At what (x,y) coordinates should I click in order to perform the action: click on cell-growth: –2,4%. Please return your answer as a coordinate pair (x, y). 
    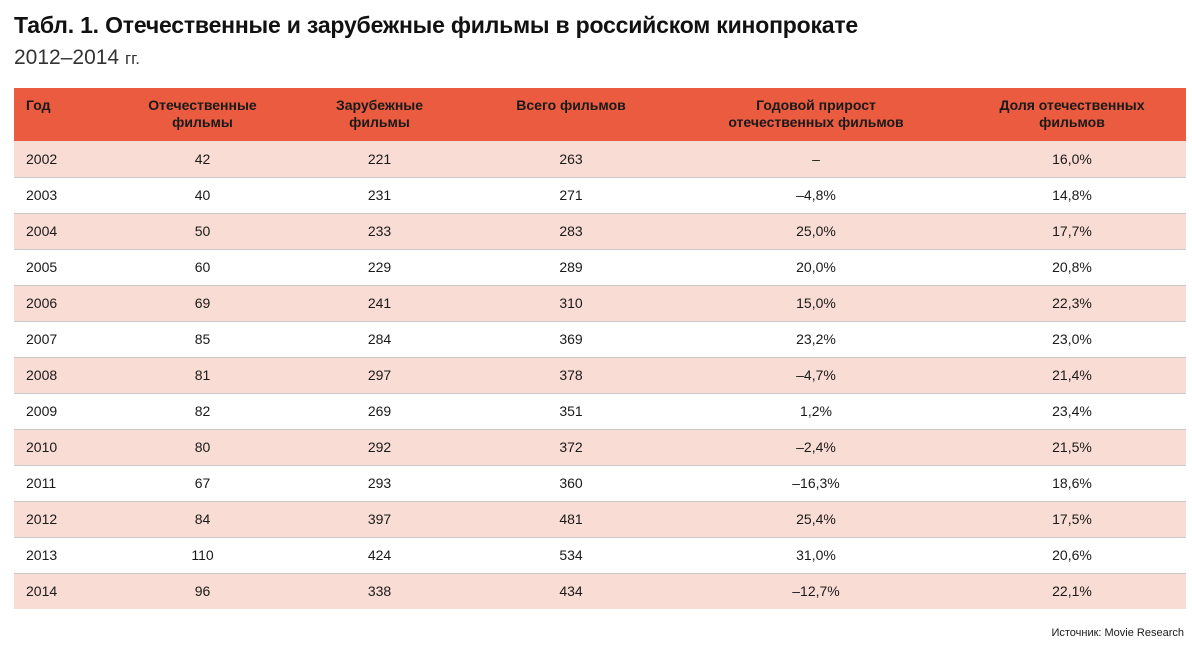
    Looking at the image, I should click on (816, 447).